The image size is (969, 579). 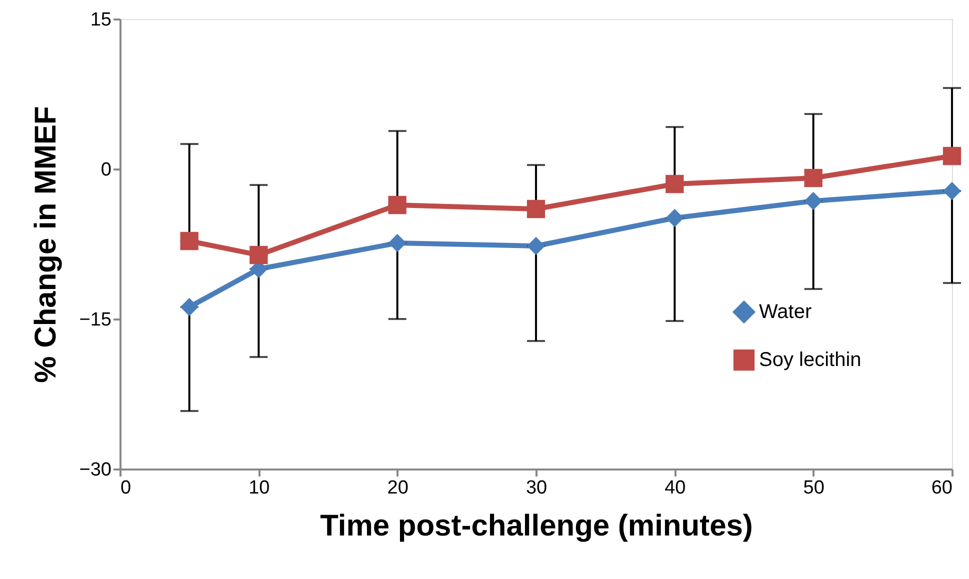 What do you see at coordinates (536, 526) in the screenshot?
I see `x-axis-title: Time post-challenge (minutes)` at bounding box center [536, 526].